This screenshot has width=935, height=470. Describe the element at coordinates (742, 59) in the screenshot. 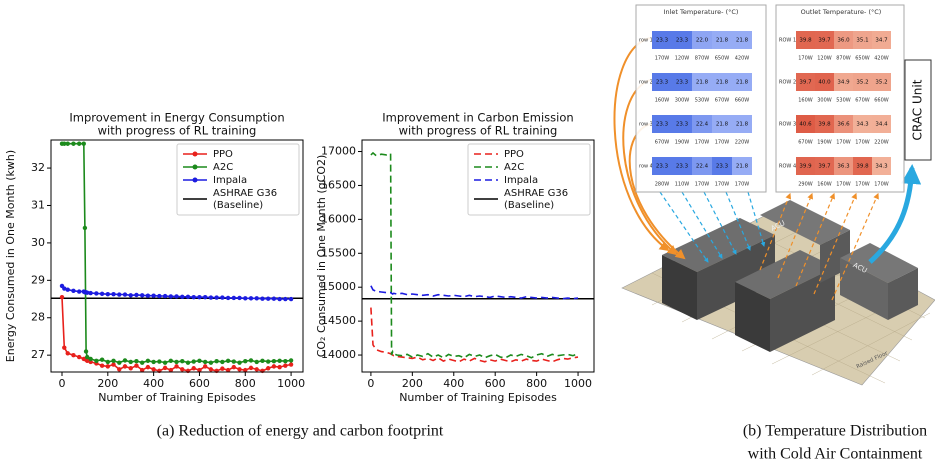

I see `power-value: 420W` at that location.